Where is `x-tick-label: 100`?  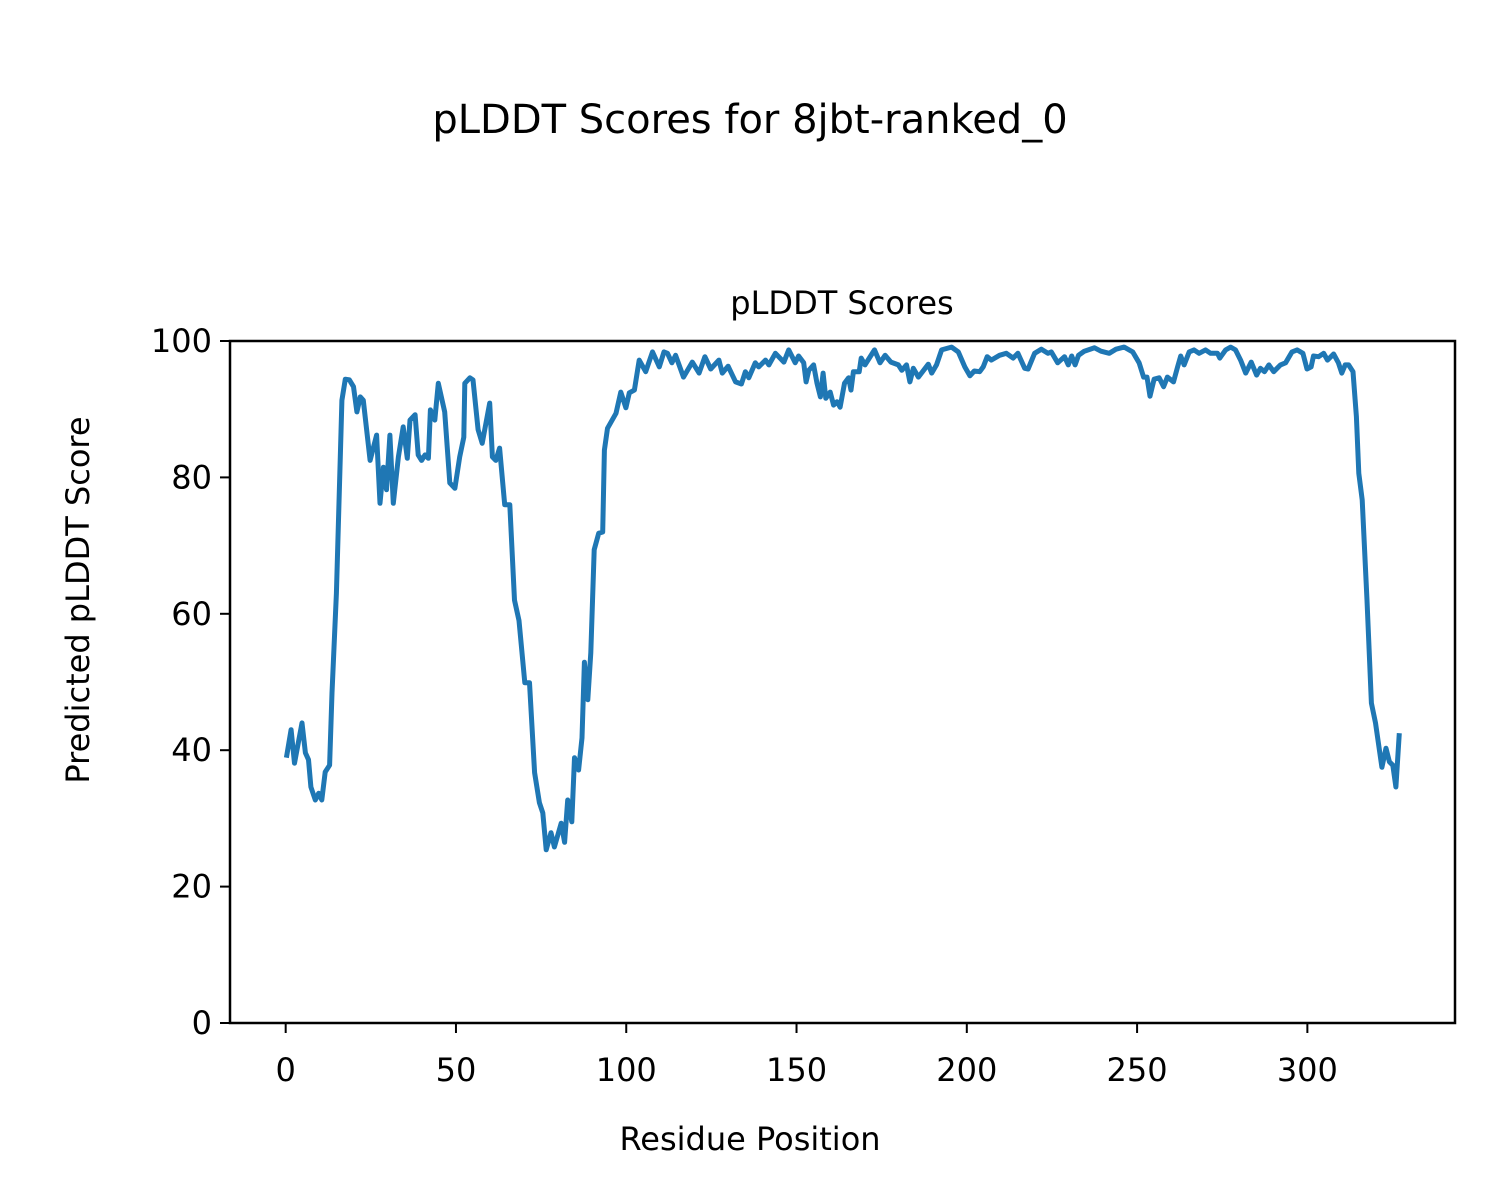
x-tick-label: 100 is located at coordinates (626, 1070).